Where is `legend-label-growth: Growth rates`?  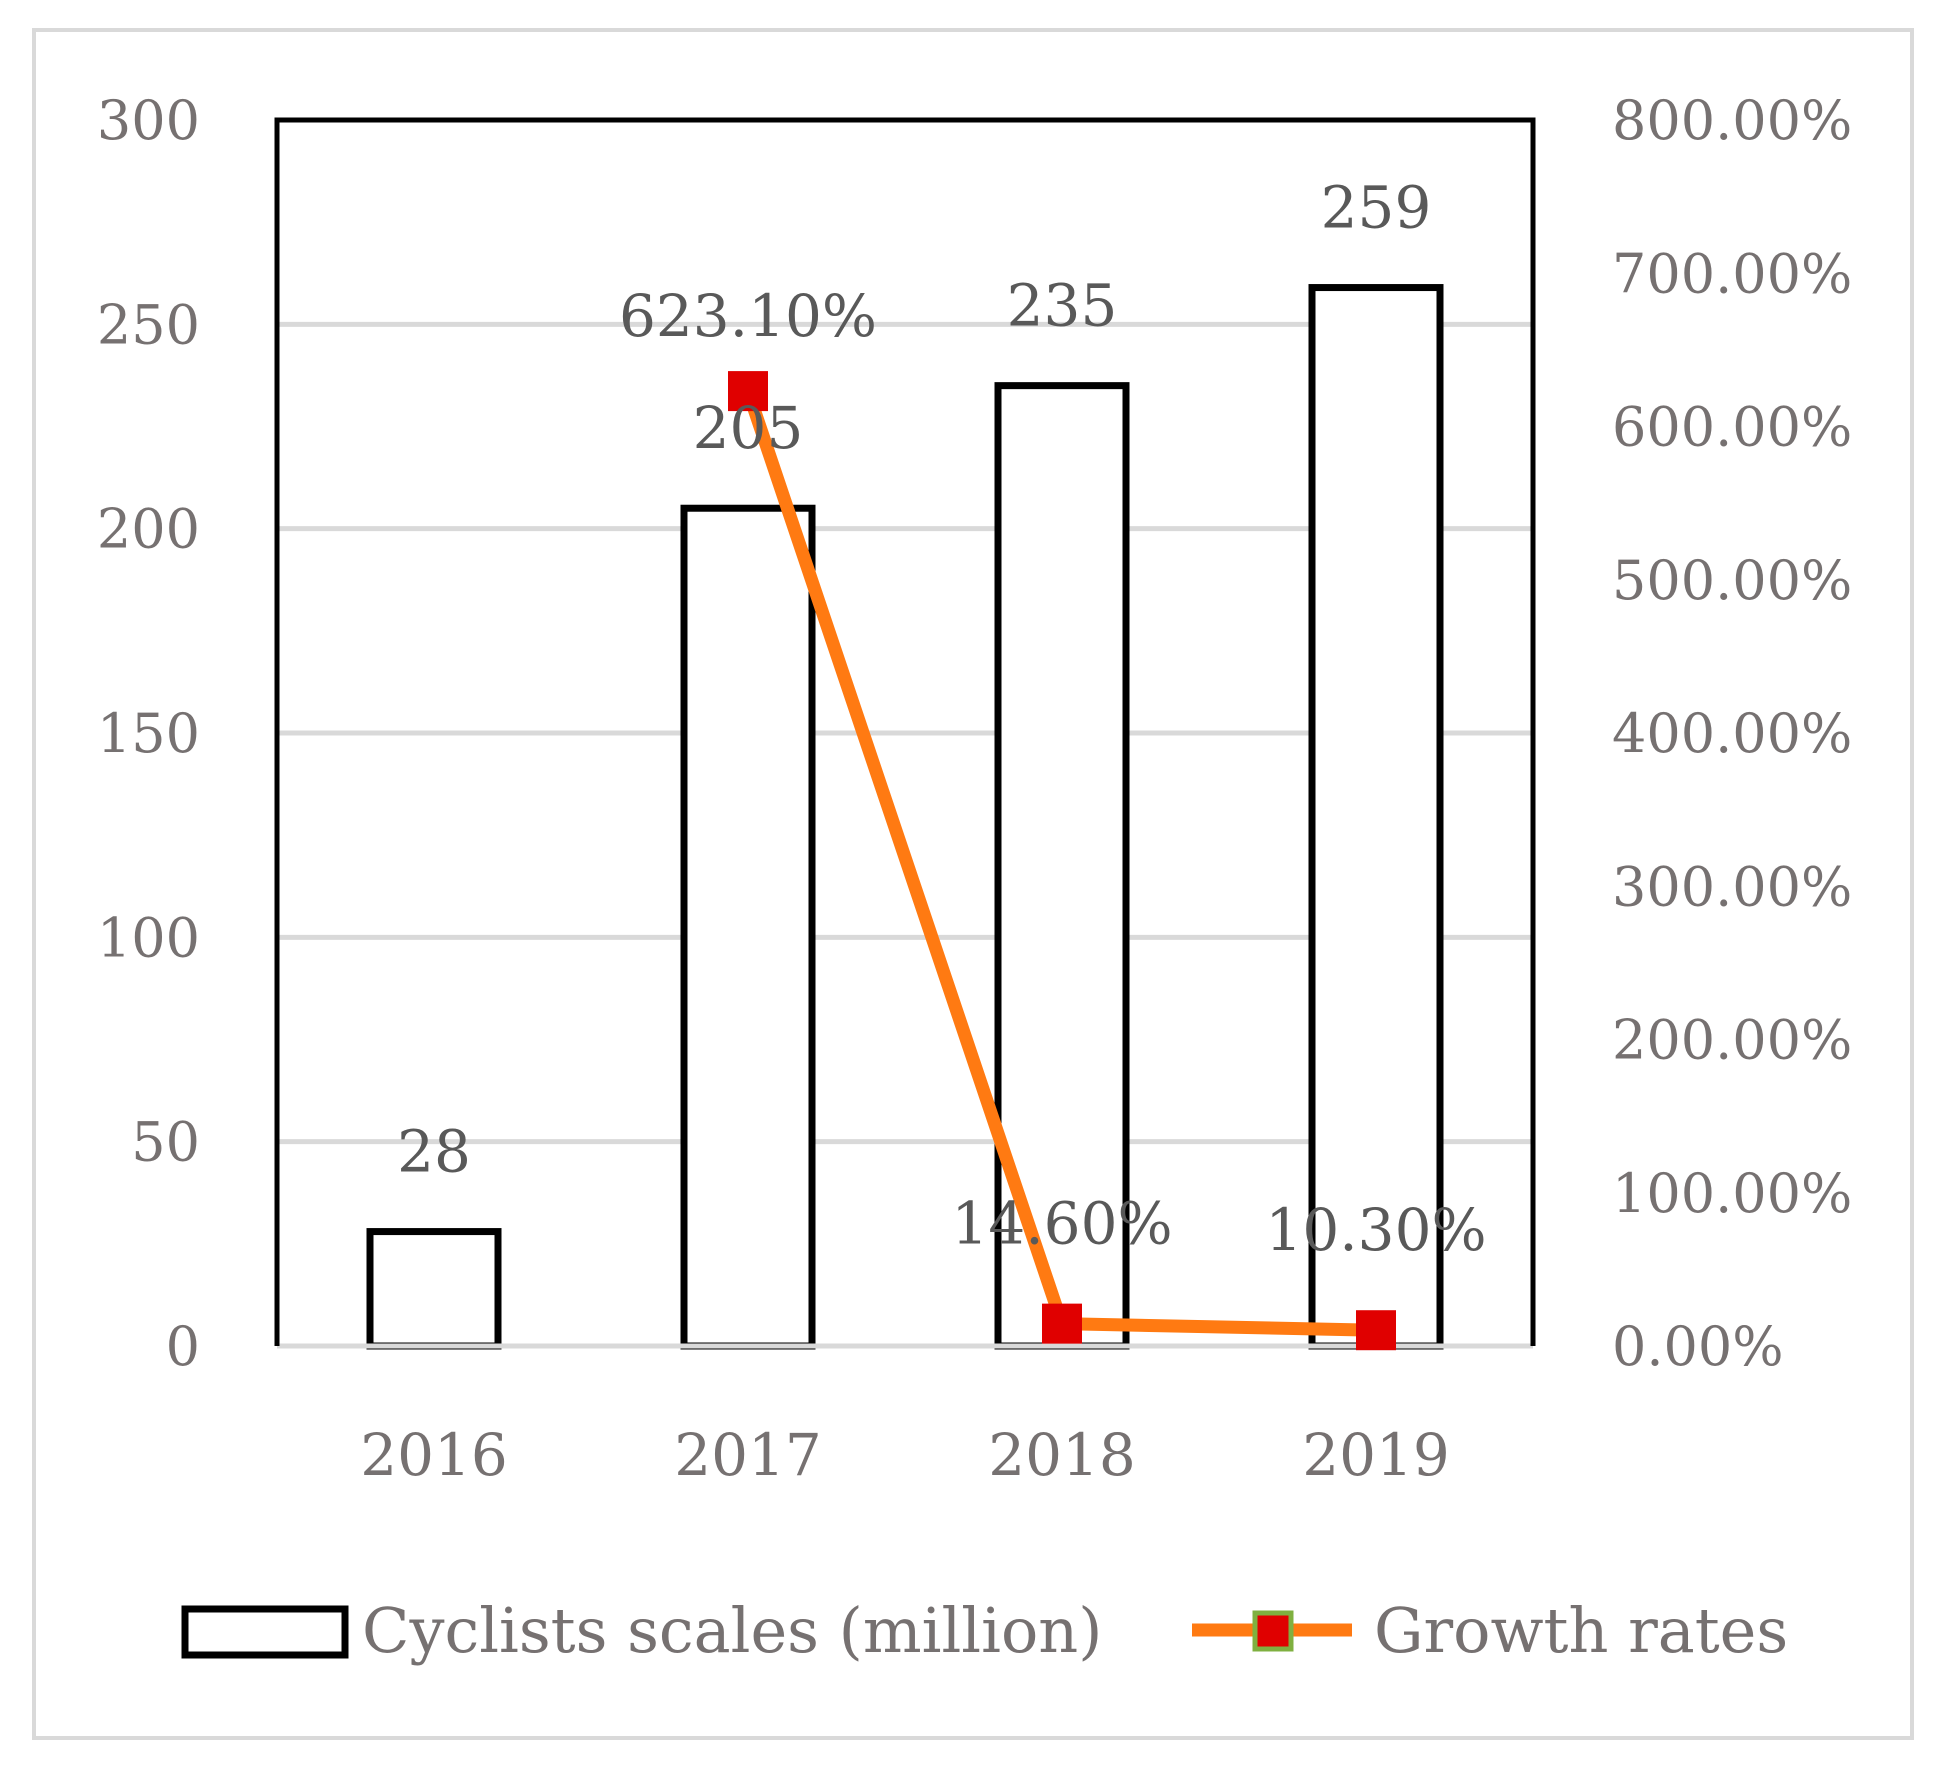 legend-label-growth: Growth rates is located at coordinates (1581, 1630).